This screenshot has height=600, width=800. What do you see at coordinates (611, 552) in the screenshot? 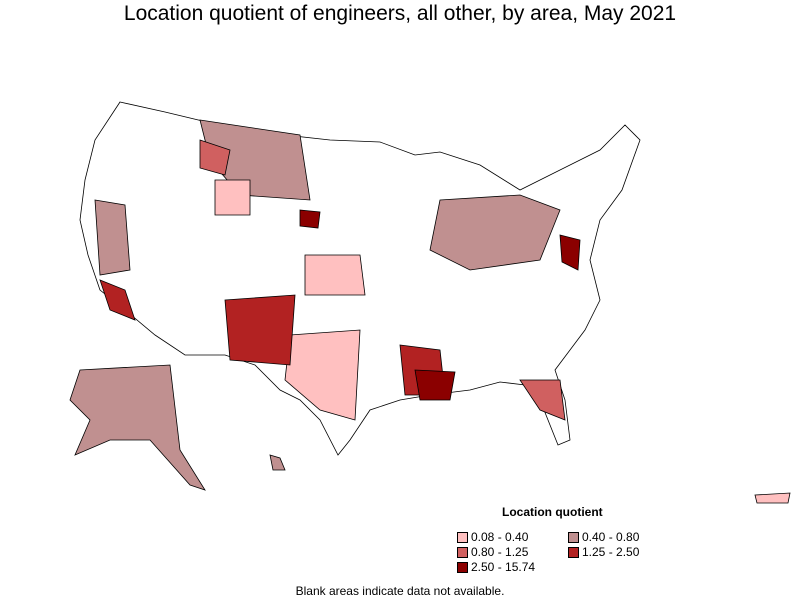
I see `legend-label: 1.25 - 2.50` at bounding box center [611, 552].